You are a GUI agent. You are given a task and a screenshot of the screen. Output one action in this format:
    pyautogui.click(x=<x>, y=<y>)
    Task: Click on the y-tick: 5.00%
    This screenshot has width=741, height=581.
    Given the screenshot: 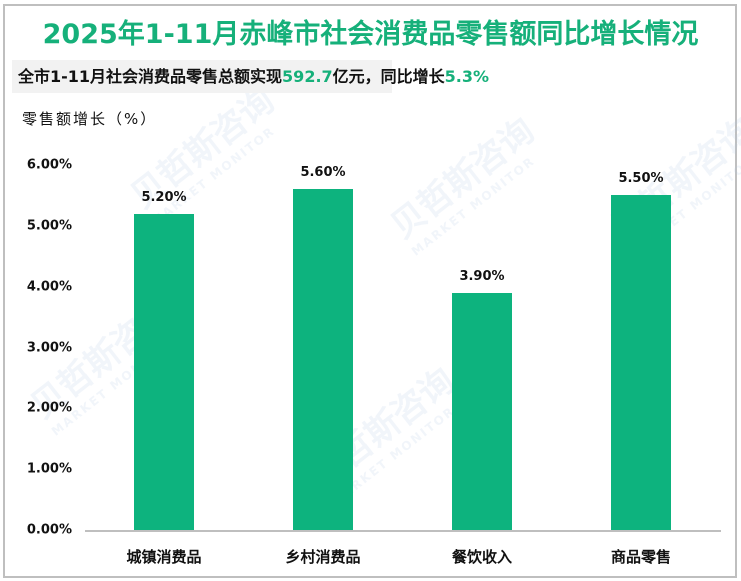 What is the action you would take?
    pyautogui.click(x=49, y=226)
    